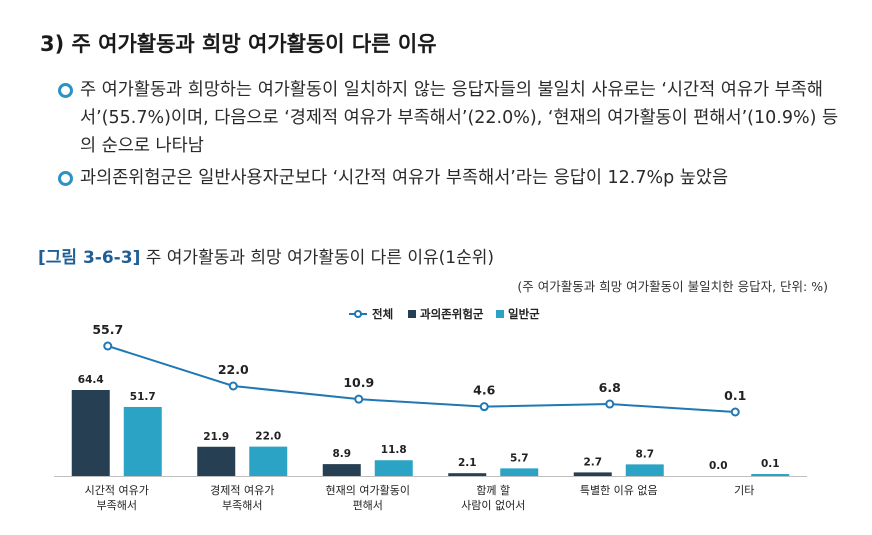  What do you see at coordinates (524, 314) in the screenshot?
I see `legend-label-general: 일반군` at bounding box center [524, 314].